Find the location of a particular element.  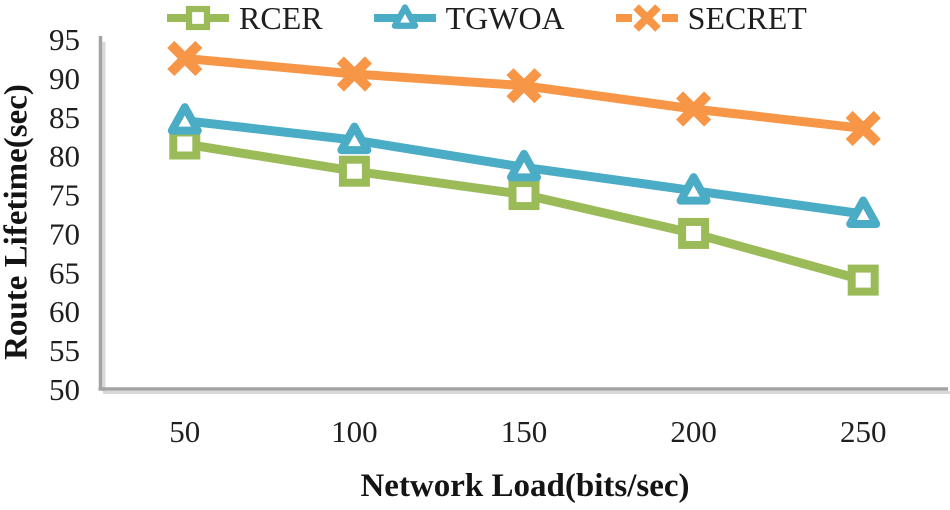

legend-glyph-SECRET is located at coordinates (646, 18).